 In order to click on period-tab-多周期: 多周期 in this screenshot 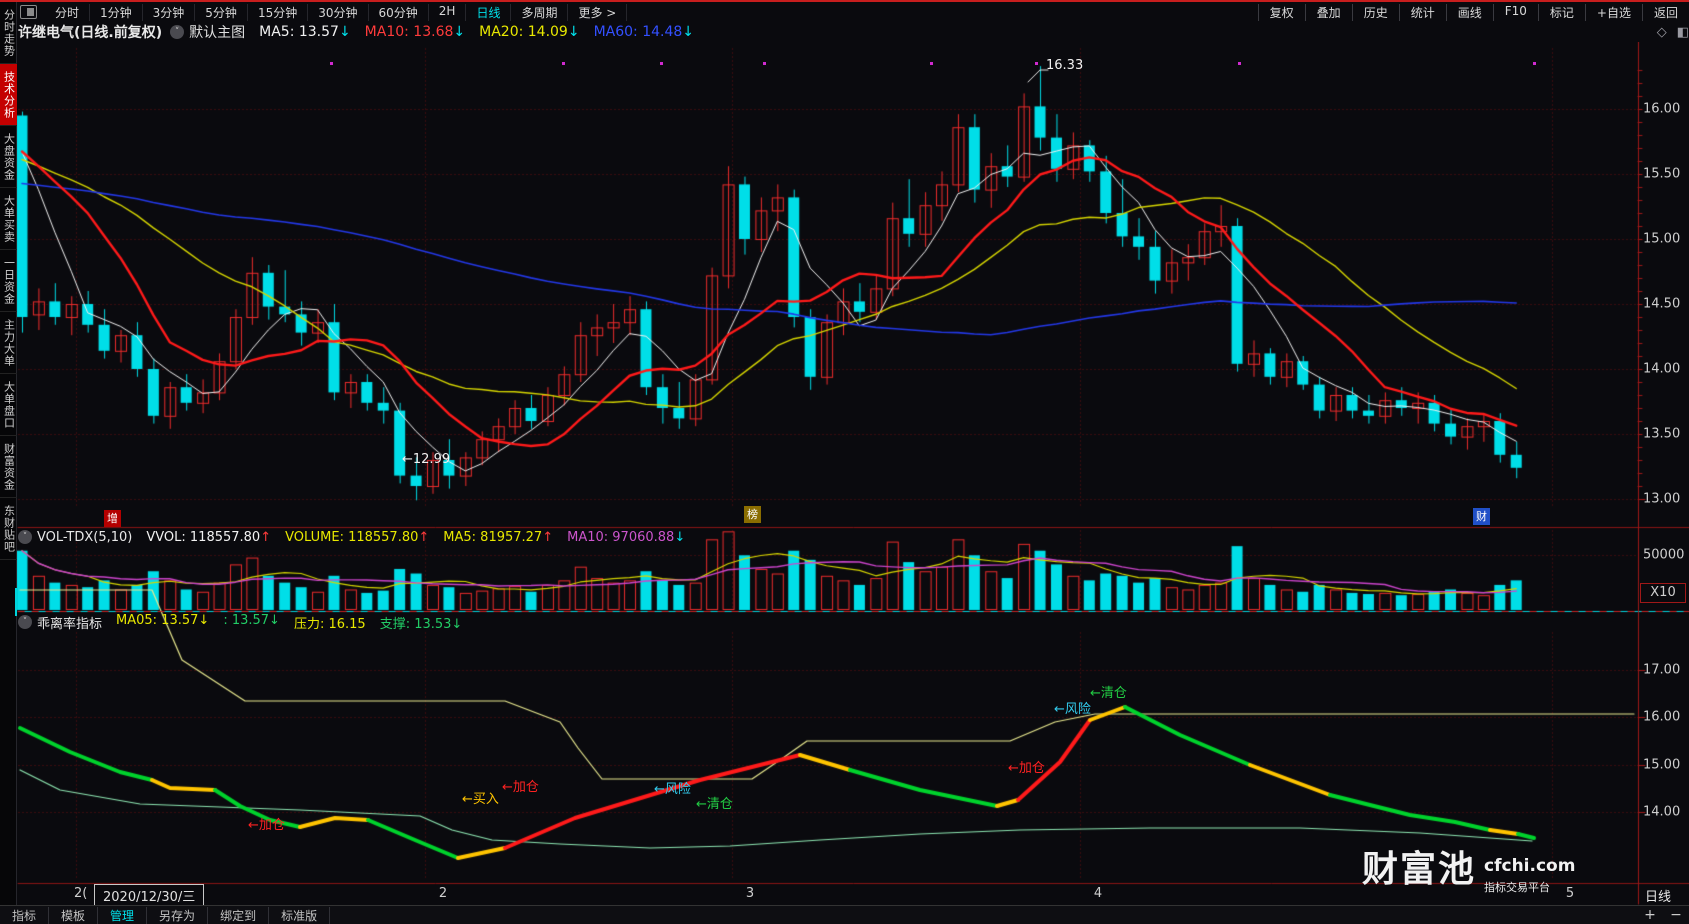, I will do `click(540, 12)`.